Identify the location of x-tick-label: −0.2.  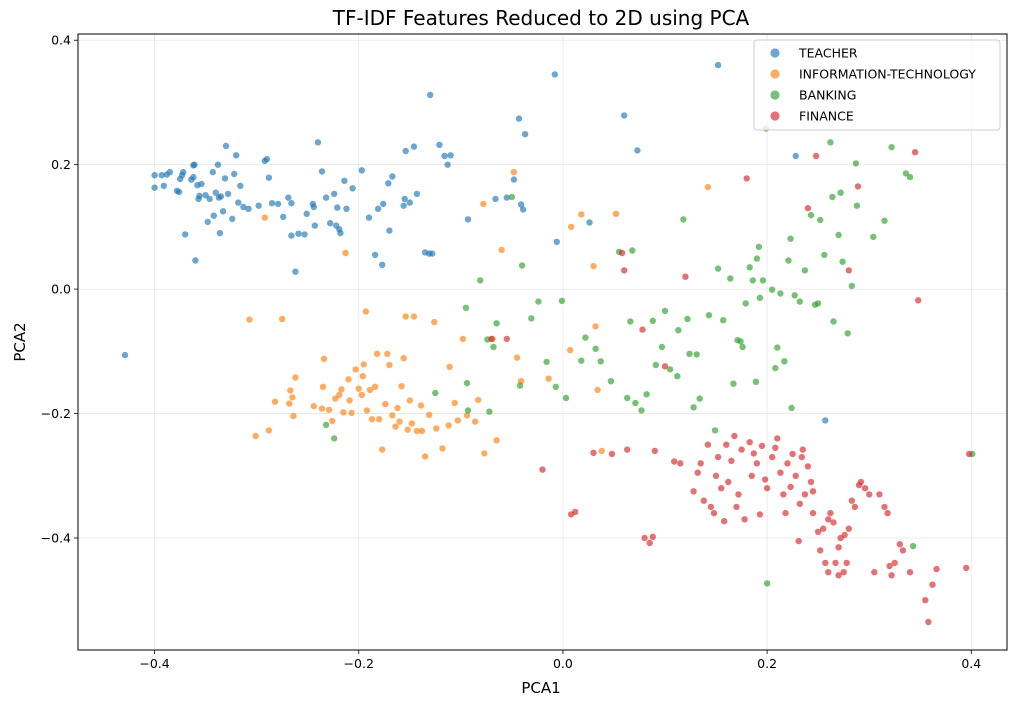
(359, 663).